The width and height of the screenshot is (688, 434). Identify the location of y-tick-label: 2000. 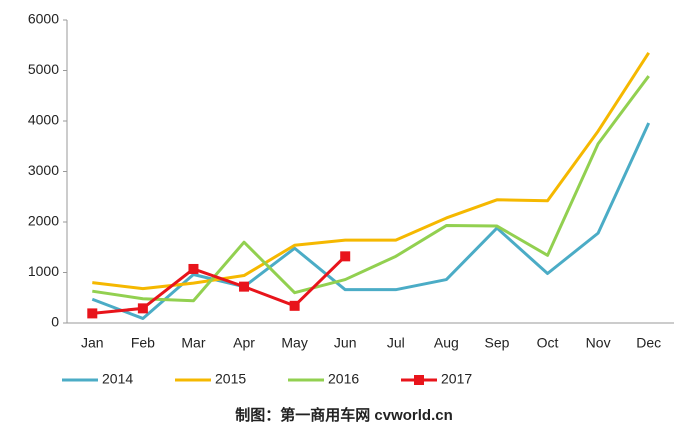
(43, 221).